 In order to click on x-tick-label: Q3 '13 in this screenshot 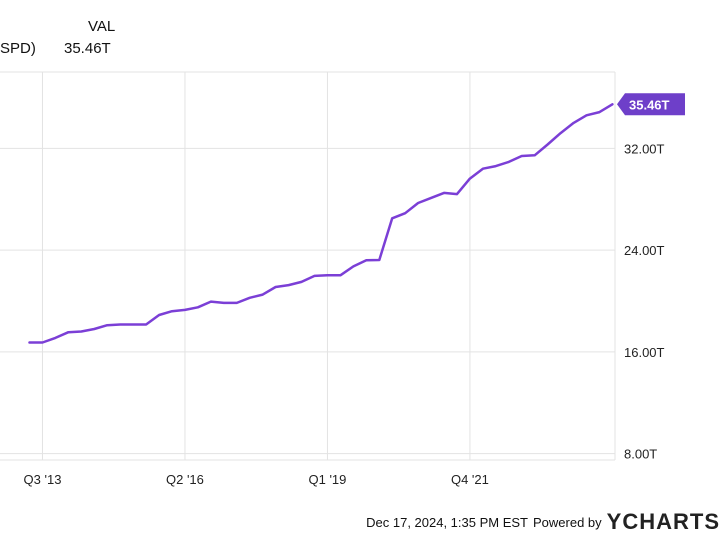, I will do `click(43, 479)`.